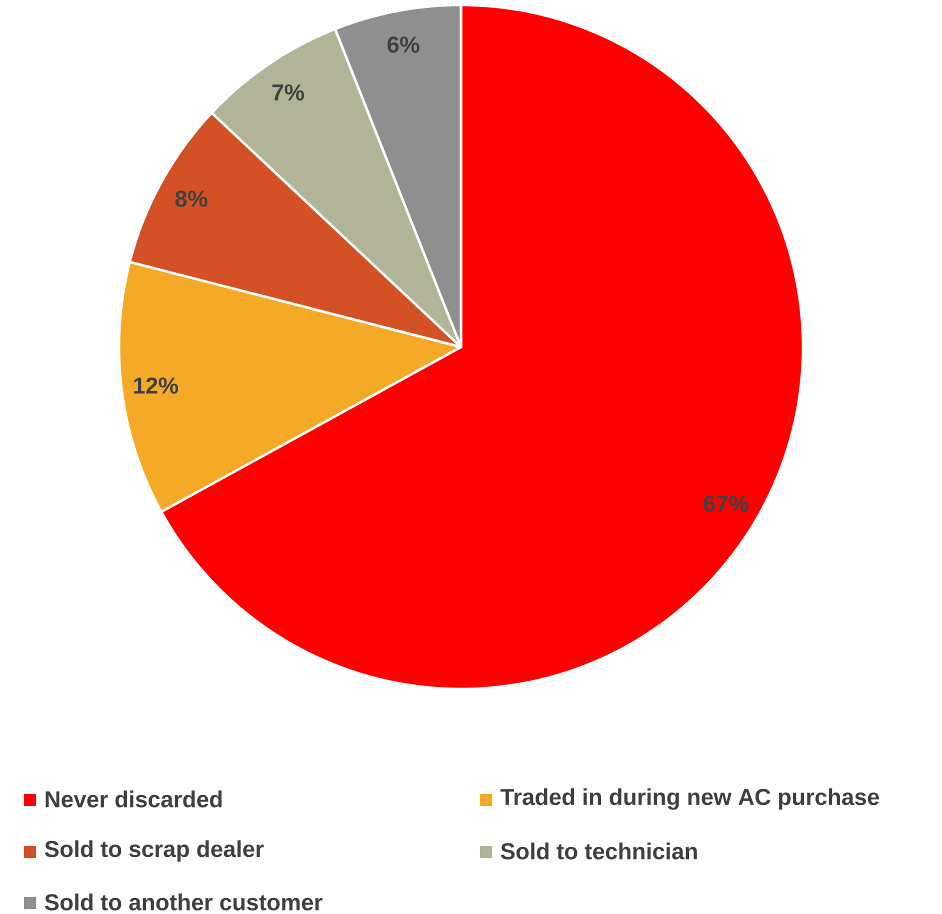  Describe the element at coordinates (156, 385) in the screenshot. I see `data-label: 12%` at that location.